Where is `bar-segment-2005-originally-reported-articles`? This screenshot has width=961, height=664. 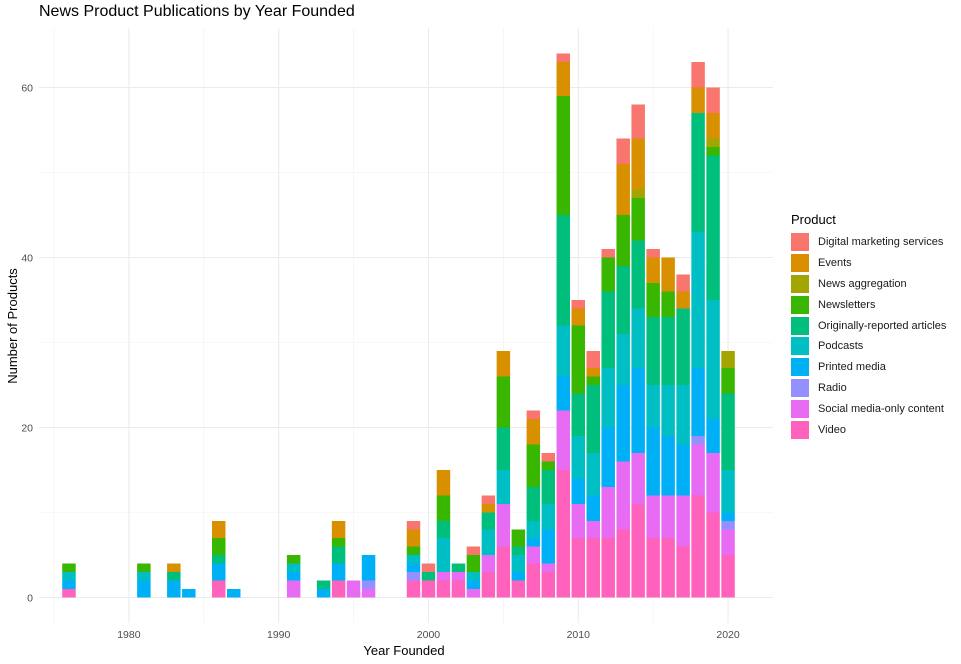 bar-segment-2005-originally-reported-articles is located at coordinates (503, 448).